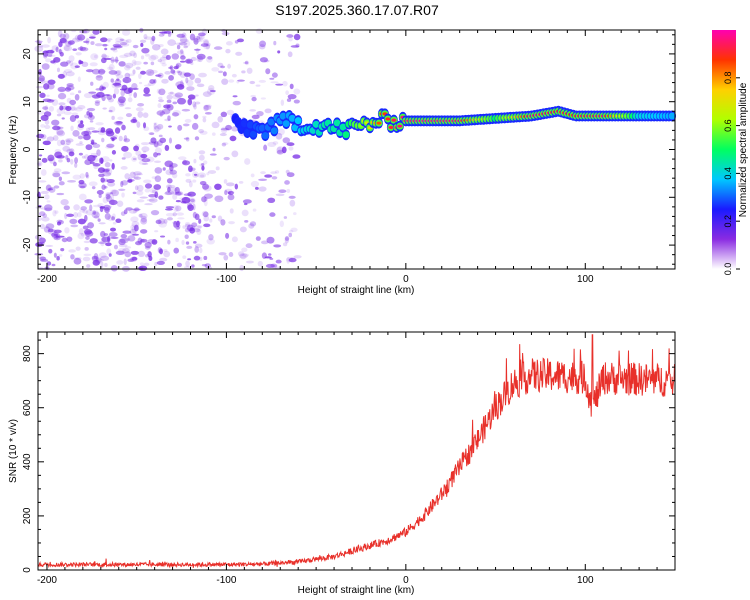 The width and height of the screenshot is (750, 600). What do you see at coordinates (356, 290) in the screenshot?
I see `spectrogram-x-label: Height of straight line (km)` at bounding box center [356, 290].